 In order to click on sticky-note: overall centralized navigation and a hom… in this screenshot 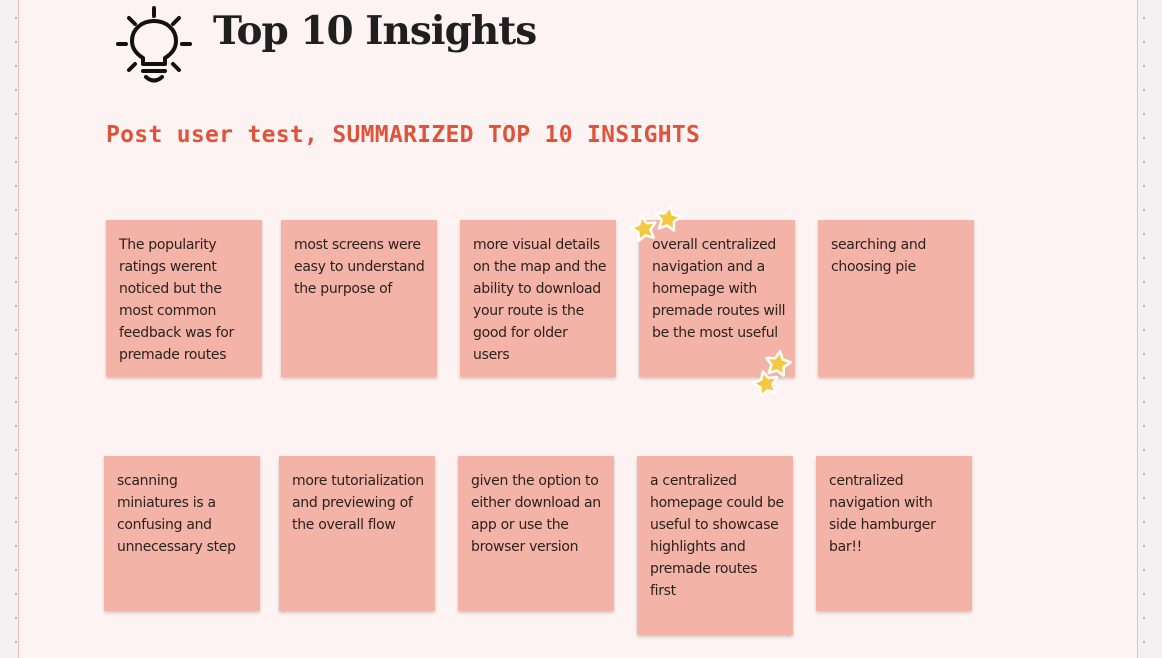, I will do `click(717, 298)`.